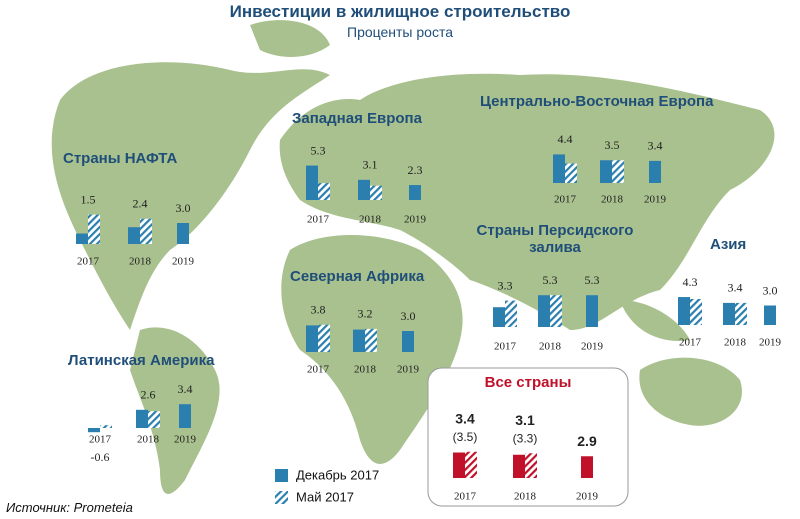  What do you see at coordinates (365, 314) in the screenshot?
I see `value-label: 3.2` at bounding box center [365, 314].